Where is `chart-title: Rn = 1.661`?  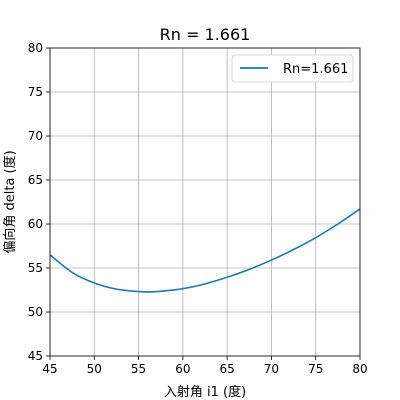
chart-title: Rn = 1.661 is located at coordinates (205, 34).